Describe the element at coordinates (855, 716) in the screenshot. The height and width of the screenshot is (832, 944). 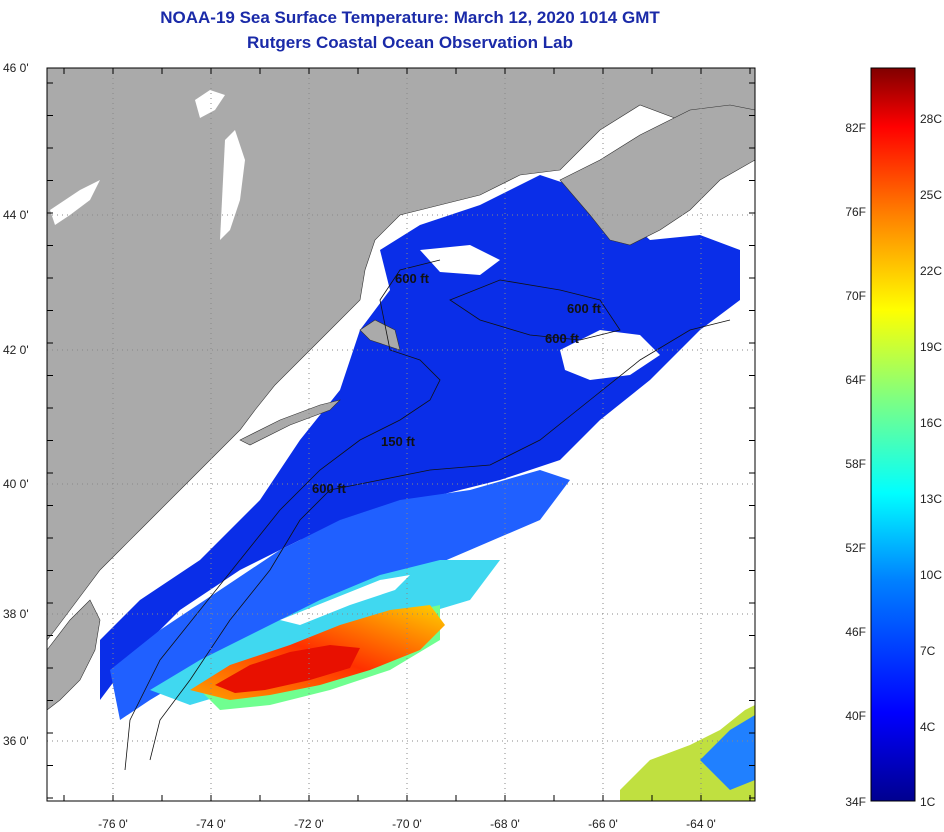
I see `colorbar-f-label: 40F` at that location.